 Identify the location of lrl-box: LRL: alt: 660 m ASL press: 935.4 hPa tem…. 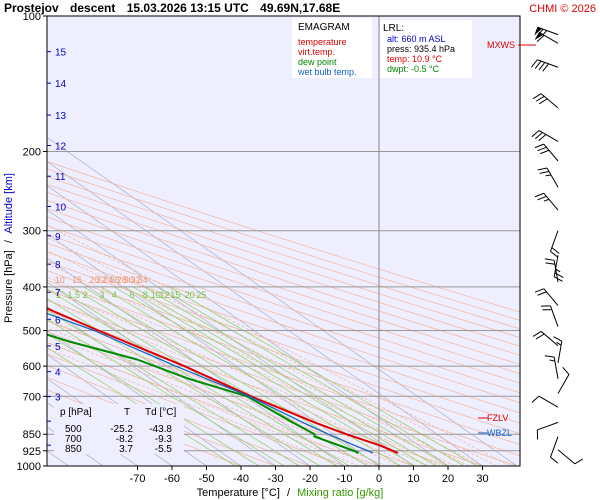
(426, 49).